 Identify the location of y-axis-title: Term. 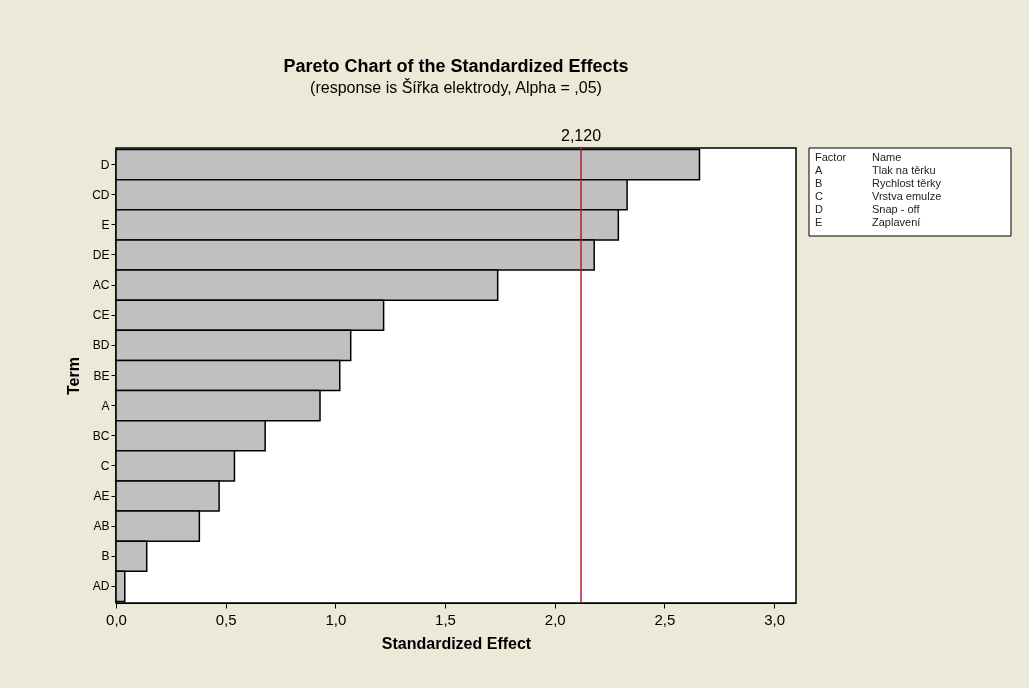
(74, 376).